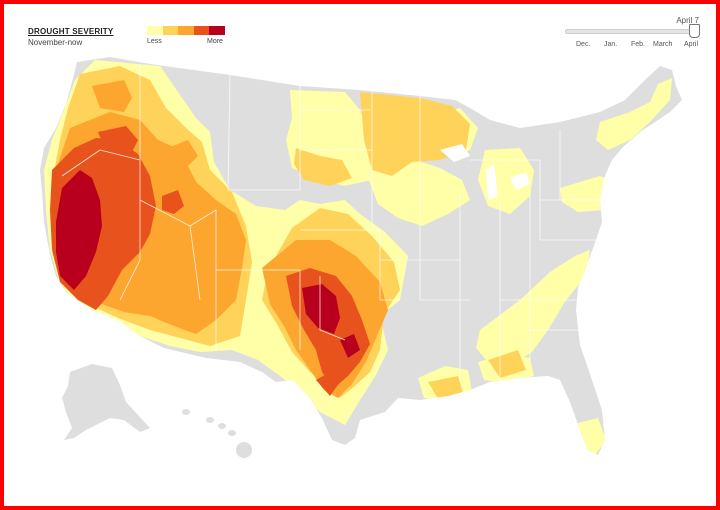 This screenshot has width=720, height=510. I want to click on timeline-month-dec: Dec., so click(583, 44).